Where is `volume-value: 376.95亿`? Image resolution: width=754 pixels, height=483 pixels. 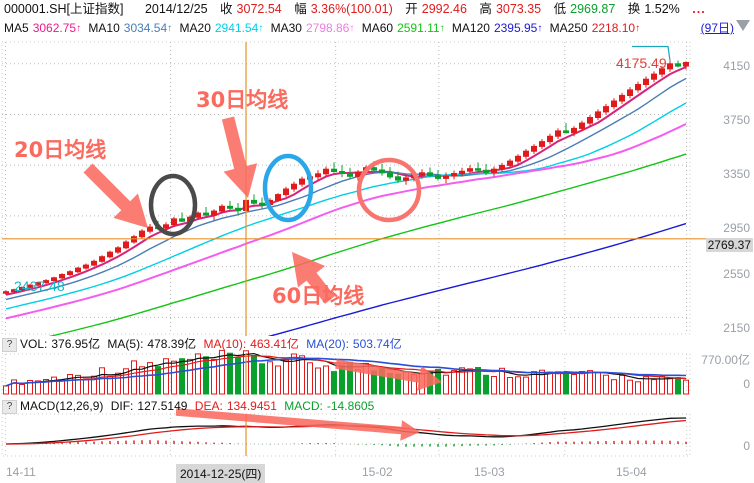
volume-value: 376.95亿 is located at coordinates (76, 344).